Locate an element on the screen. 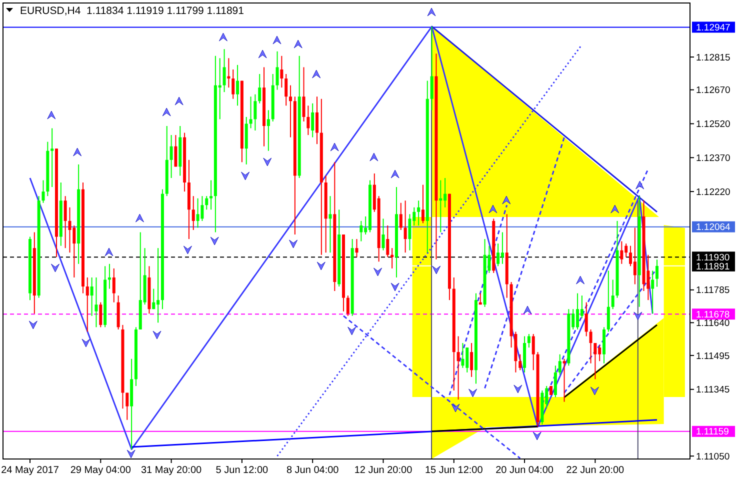 This screenshot has height=480, width=736. y-tick-label: 1.11345 is located at coordinates (713, 390).